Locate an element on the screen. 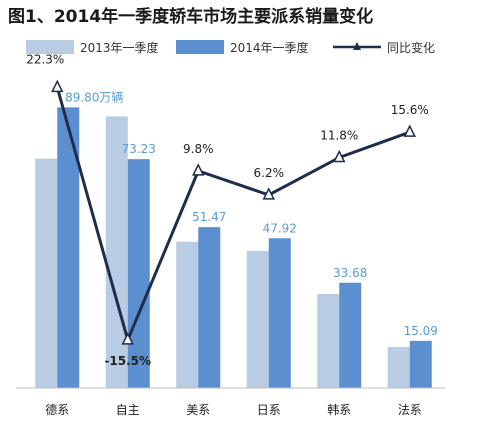 This screenshot has height=425, width=492. category-label-4: 韩系 is located at coordinates (339, 409).